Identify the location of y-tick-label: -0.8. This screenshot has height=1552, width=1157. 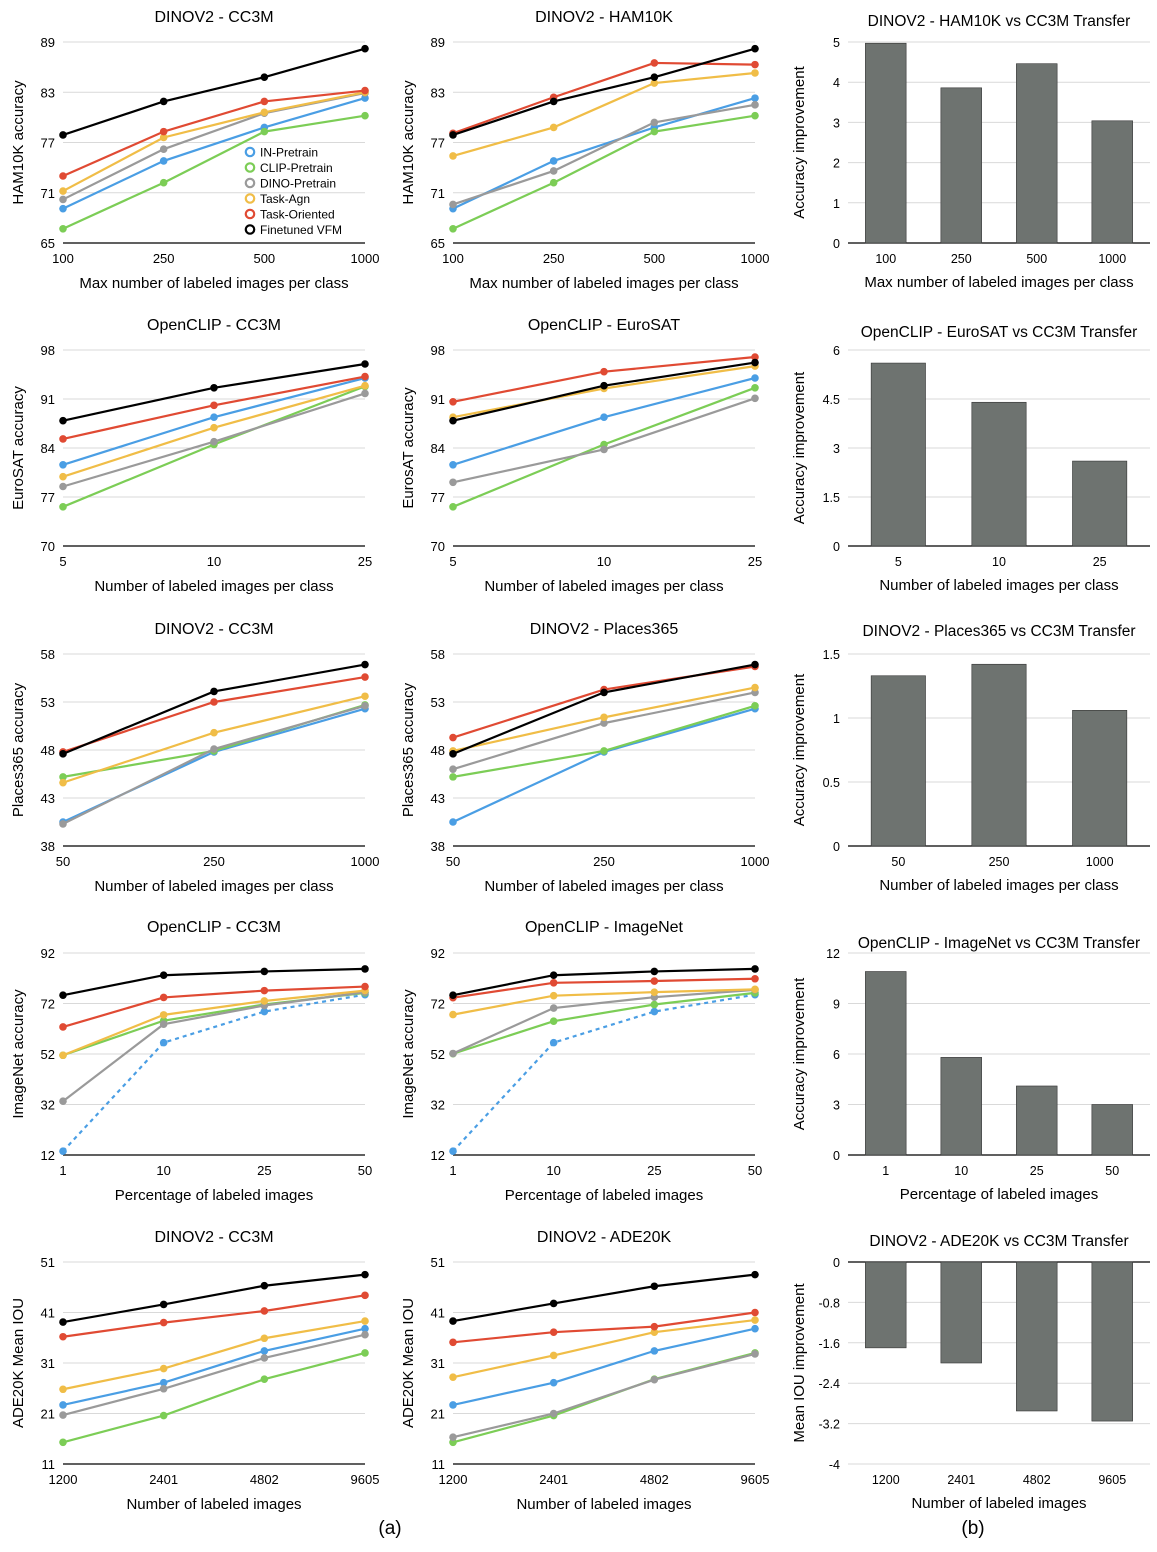
(829, 1303).